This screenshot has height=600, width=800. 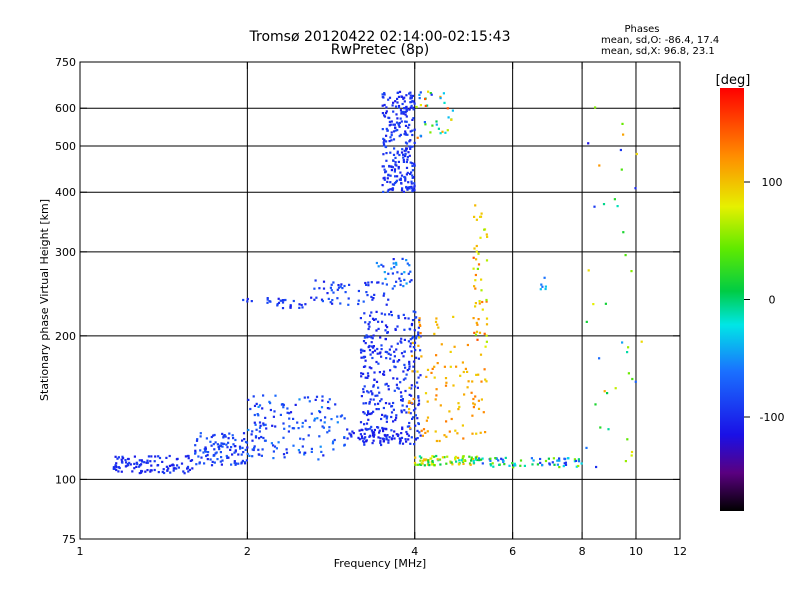 What do you see at coordinates (660, 40) in the screenshot?
I see `stats-line-o: mean, sd,O: -86.4, 17.4` at bounding box center [660, 40].